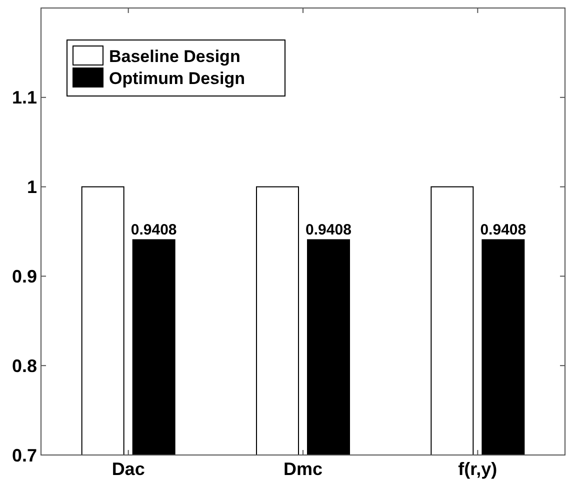 This screenshot has height=484, width=573. I want to click on y-tick-label: 0.8, so click(24, 366).